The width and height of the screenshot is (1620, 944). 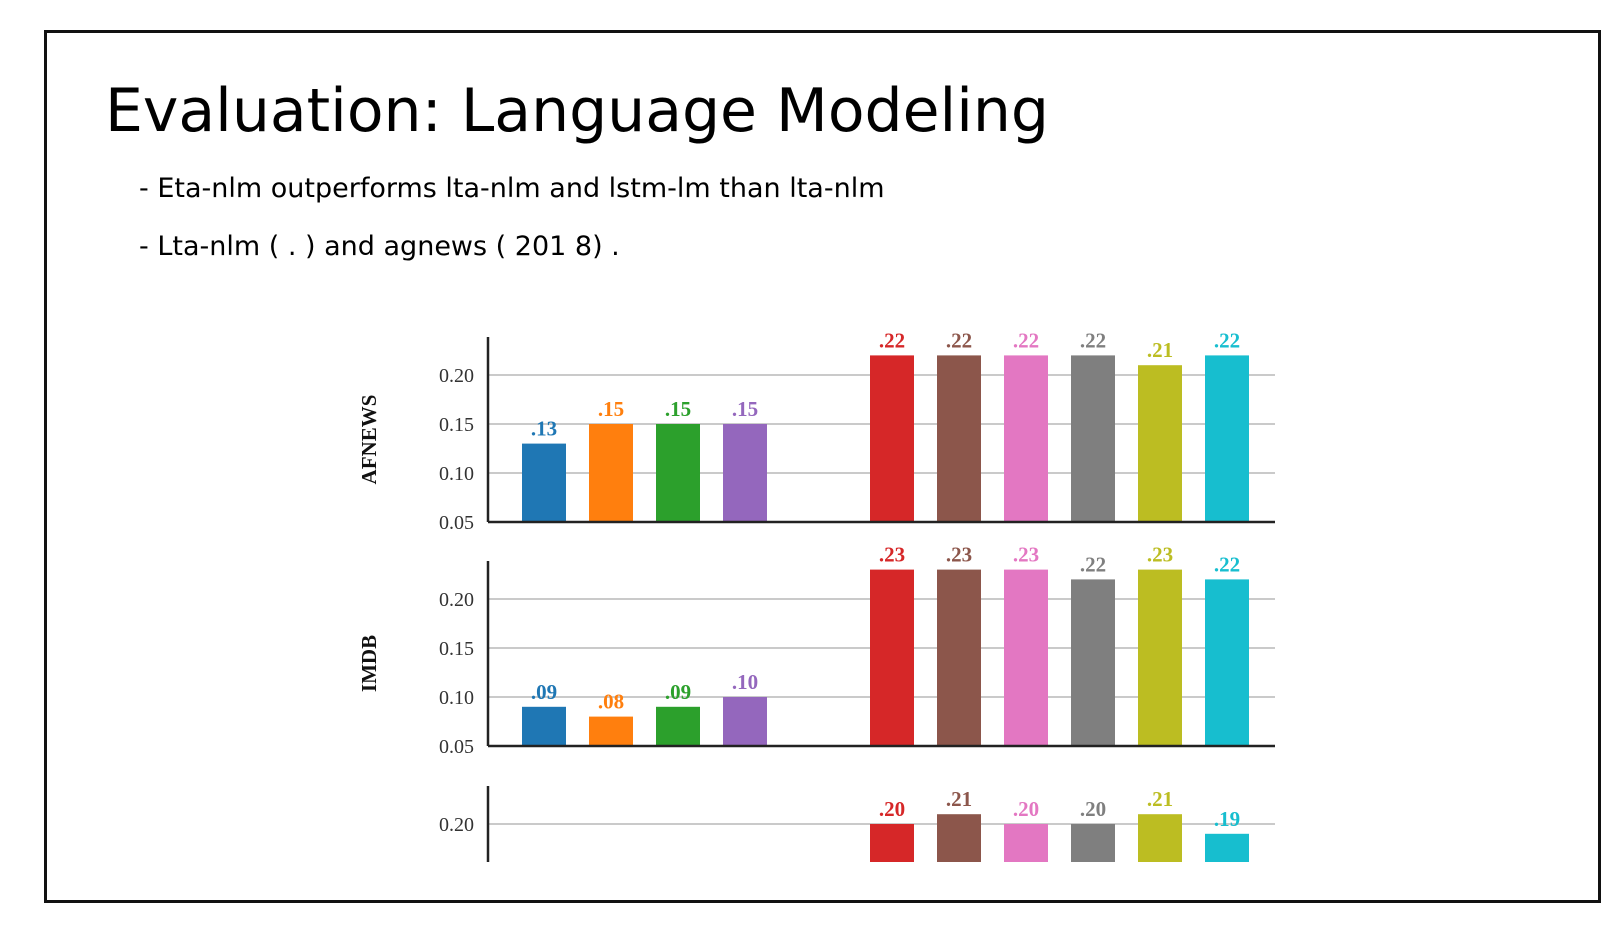 I want to click on chart-clip-mask, so click(x=875, y=881).